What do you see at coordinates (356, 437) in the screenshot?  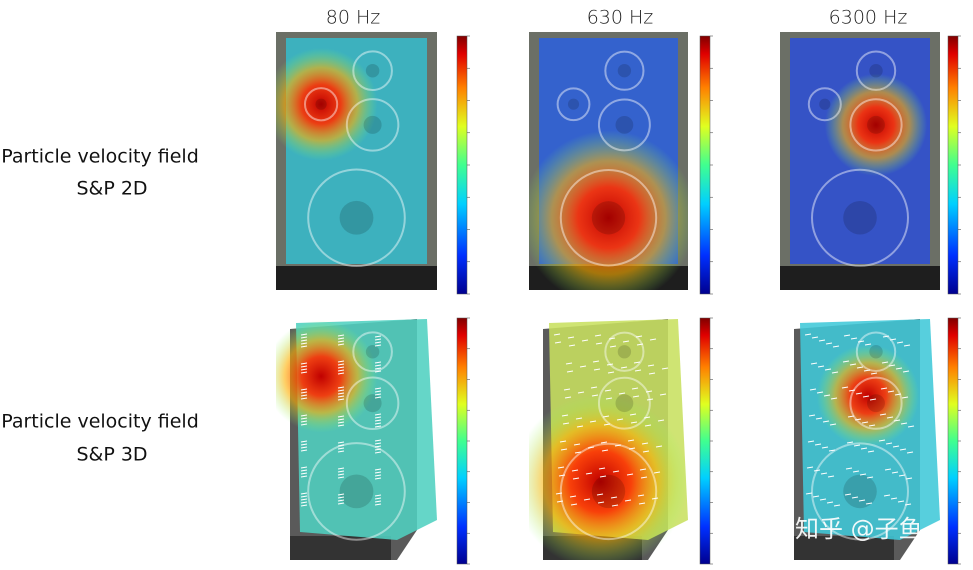 I see `hotspot` at bounding box center [356, 437].